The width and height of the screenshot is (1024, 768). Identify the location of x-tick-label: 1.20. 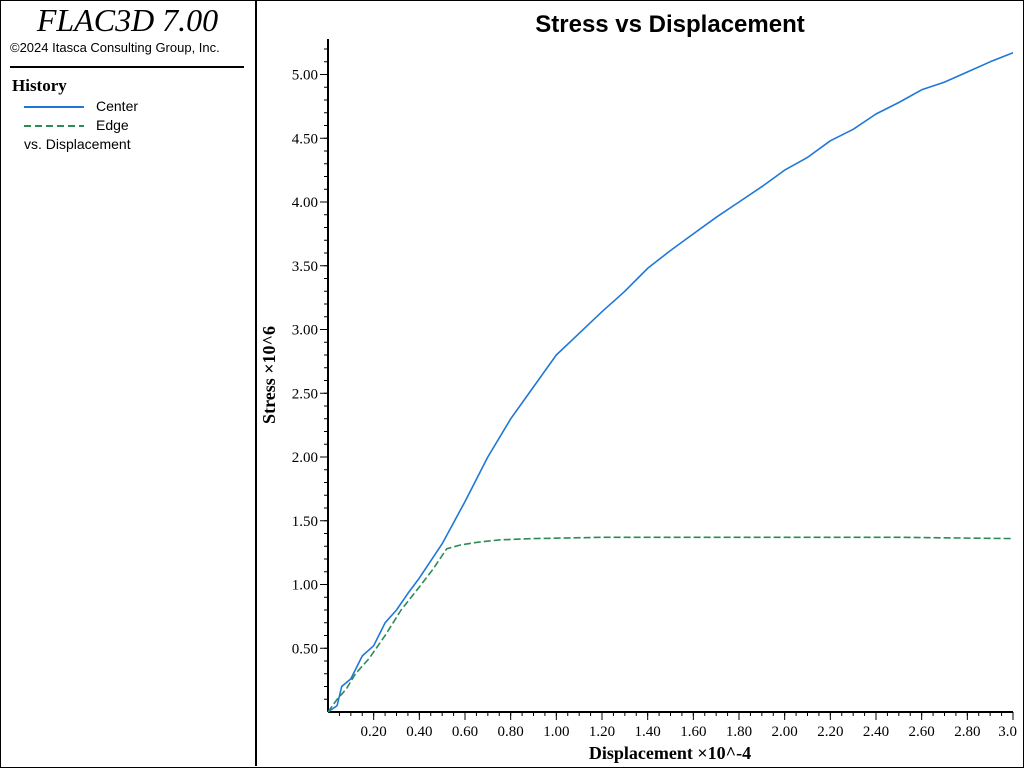
(602, 732).